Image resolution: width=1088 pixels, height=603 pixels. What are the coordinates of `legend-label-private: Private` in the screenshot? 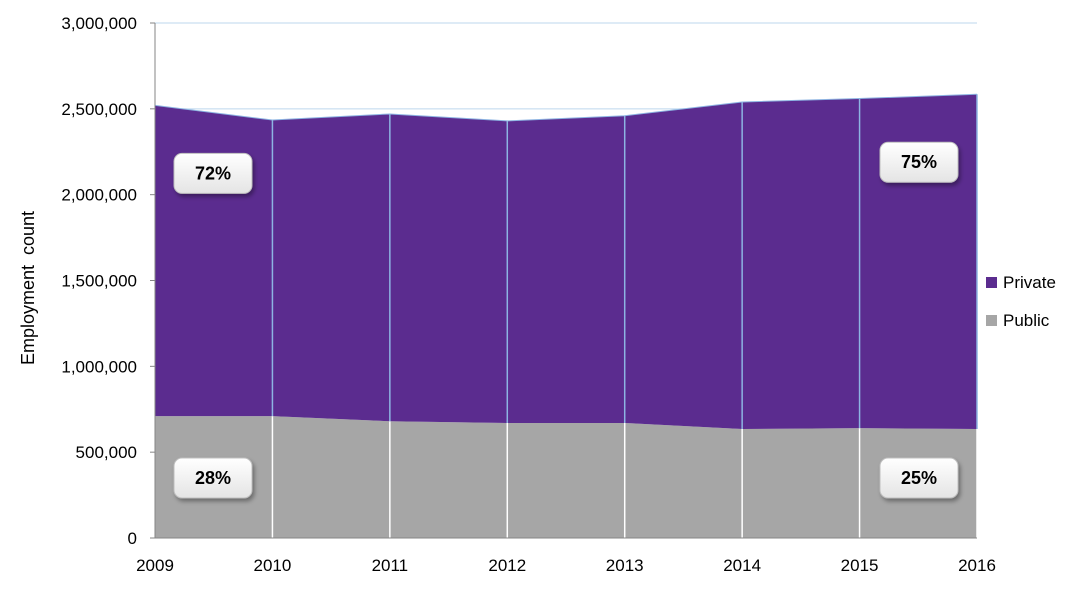 It's located at (1029, 282).